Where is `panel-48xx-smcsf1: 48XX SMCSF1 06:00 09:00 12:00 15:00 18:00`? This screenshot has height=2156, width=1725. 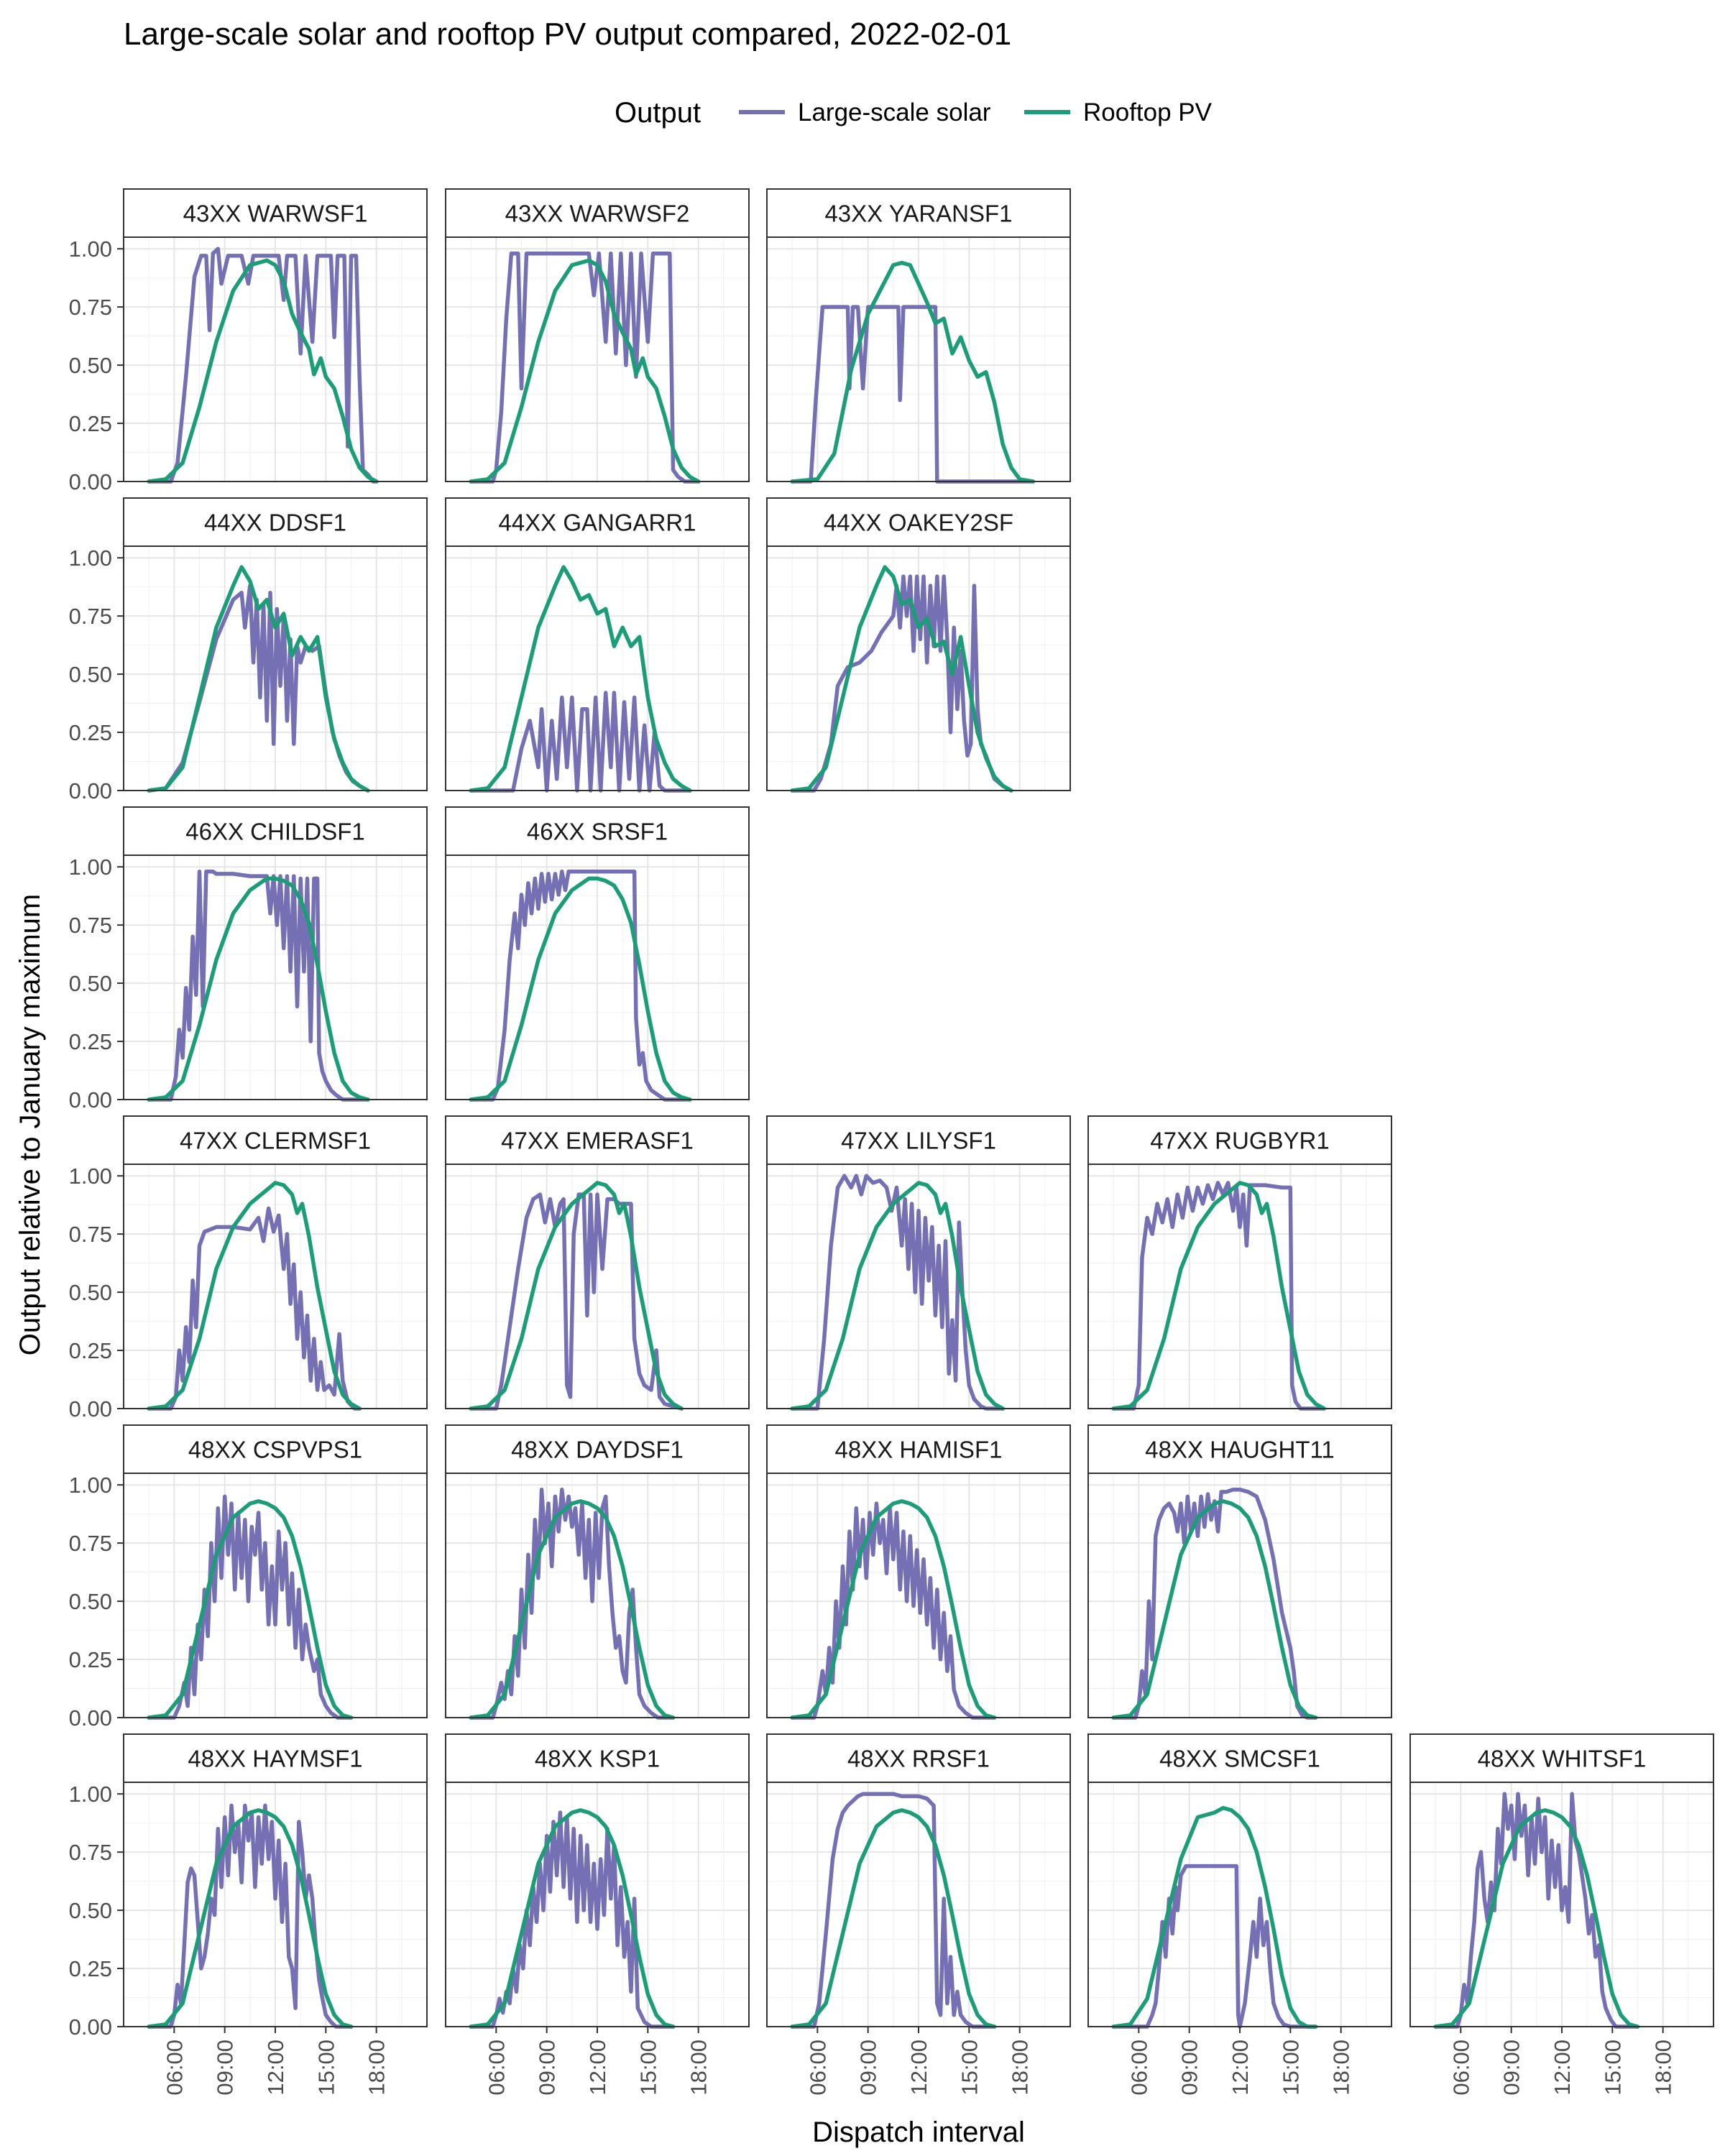
panel-48xx-smcsf1: 48XX SMCSF1 06:00 09:00 12:00 15:00 18:00 is located at coordinates (1239, 1914).